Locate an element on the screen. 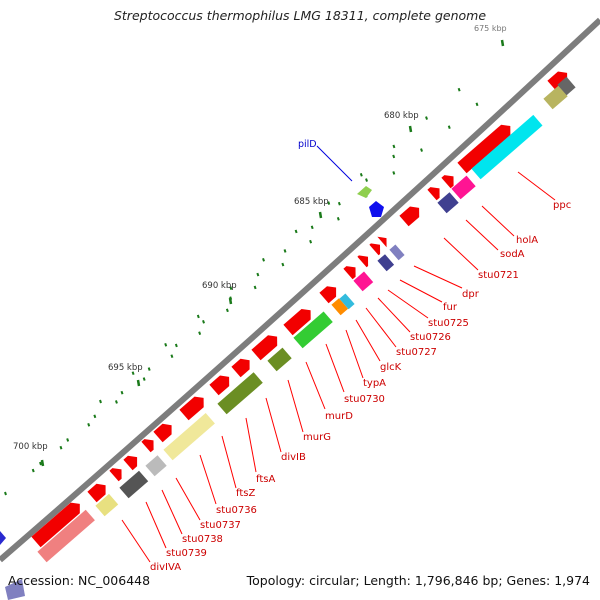  gene-label-stu0730: stu0730 is located at coordinates (364, 399).